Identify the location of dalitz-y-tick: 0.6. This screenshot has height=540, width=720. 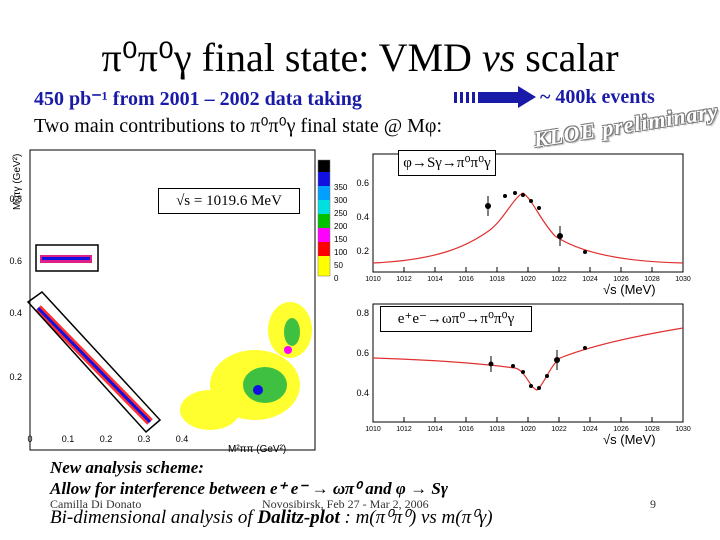
(15, 261).